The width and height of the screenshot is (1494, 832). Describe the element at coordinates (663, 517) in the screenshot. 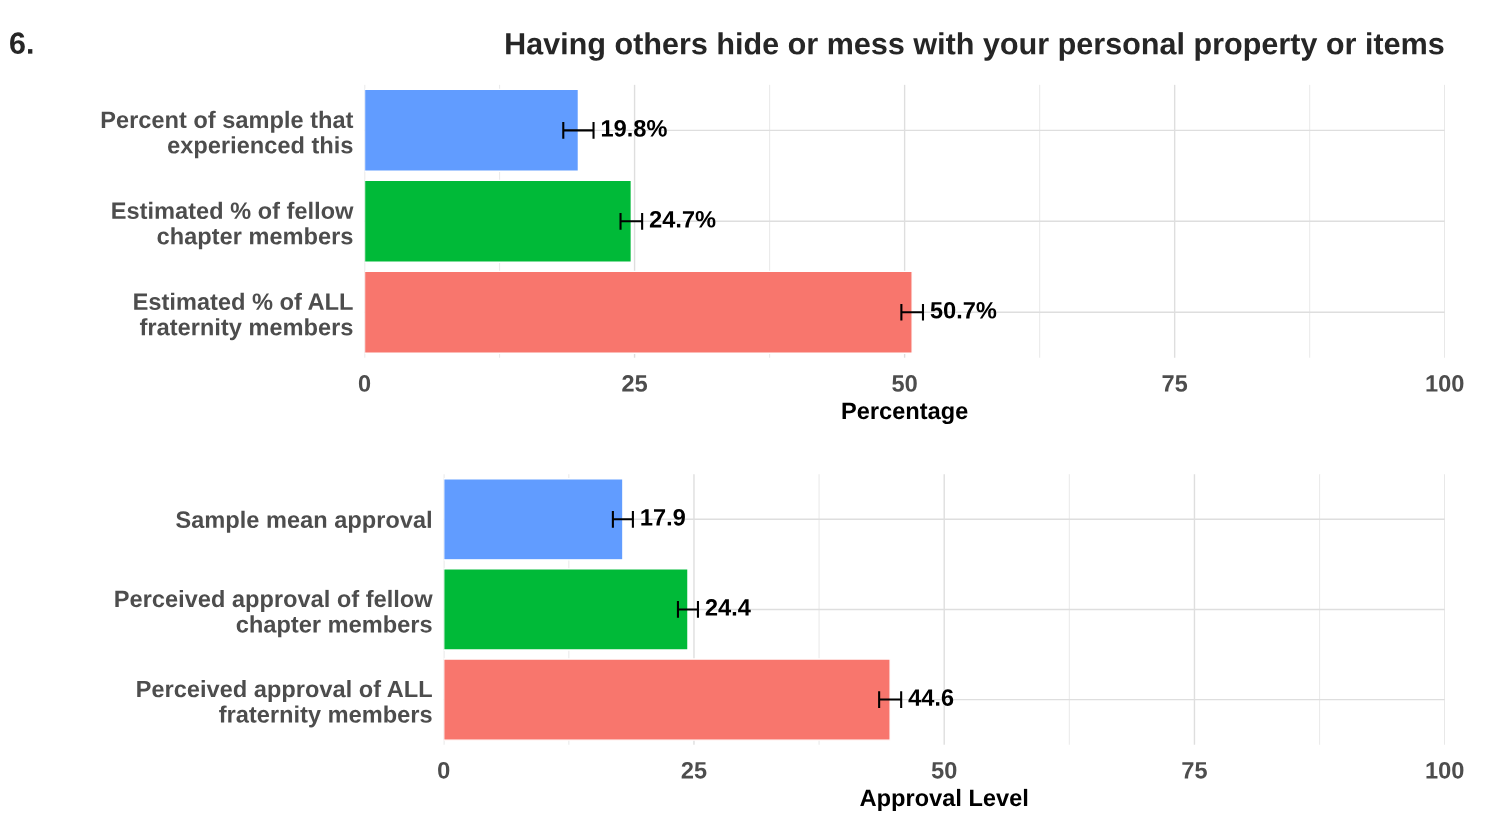

I see `data-label: 17.9` at that location.